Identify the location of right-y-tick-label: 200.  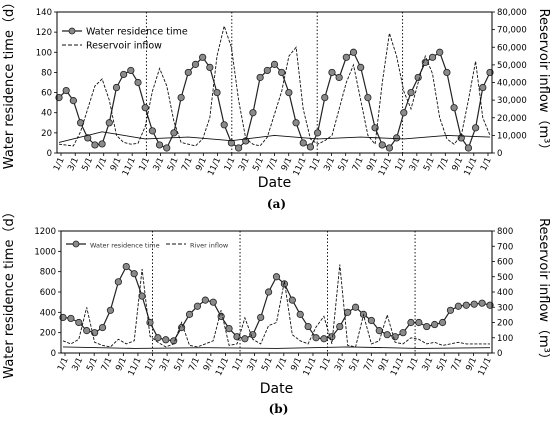
(505, 324).